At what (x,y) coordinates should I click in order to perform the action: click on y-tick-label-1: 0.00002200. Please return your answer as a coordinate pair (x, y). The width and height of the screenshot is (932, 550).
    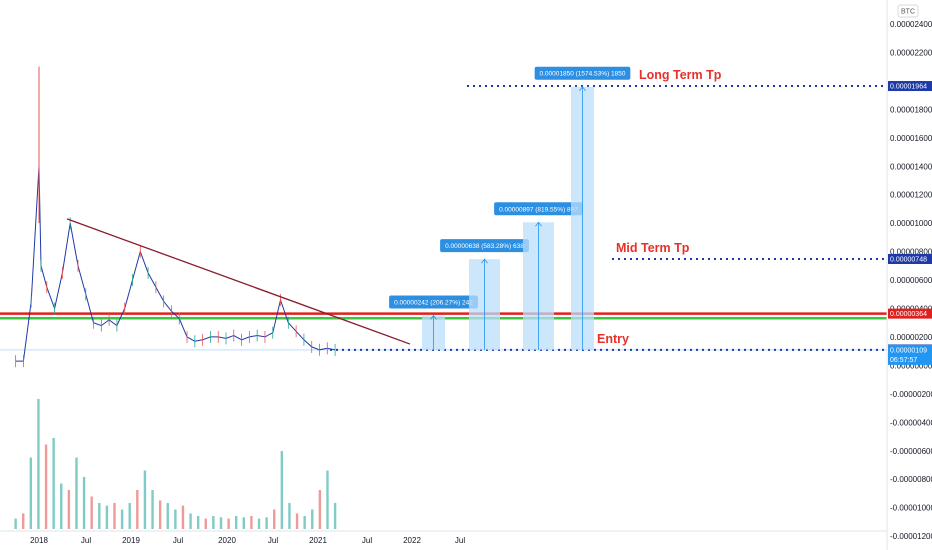
    Looking at the image, I should click on (911, 52).